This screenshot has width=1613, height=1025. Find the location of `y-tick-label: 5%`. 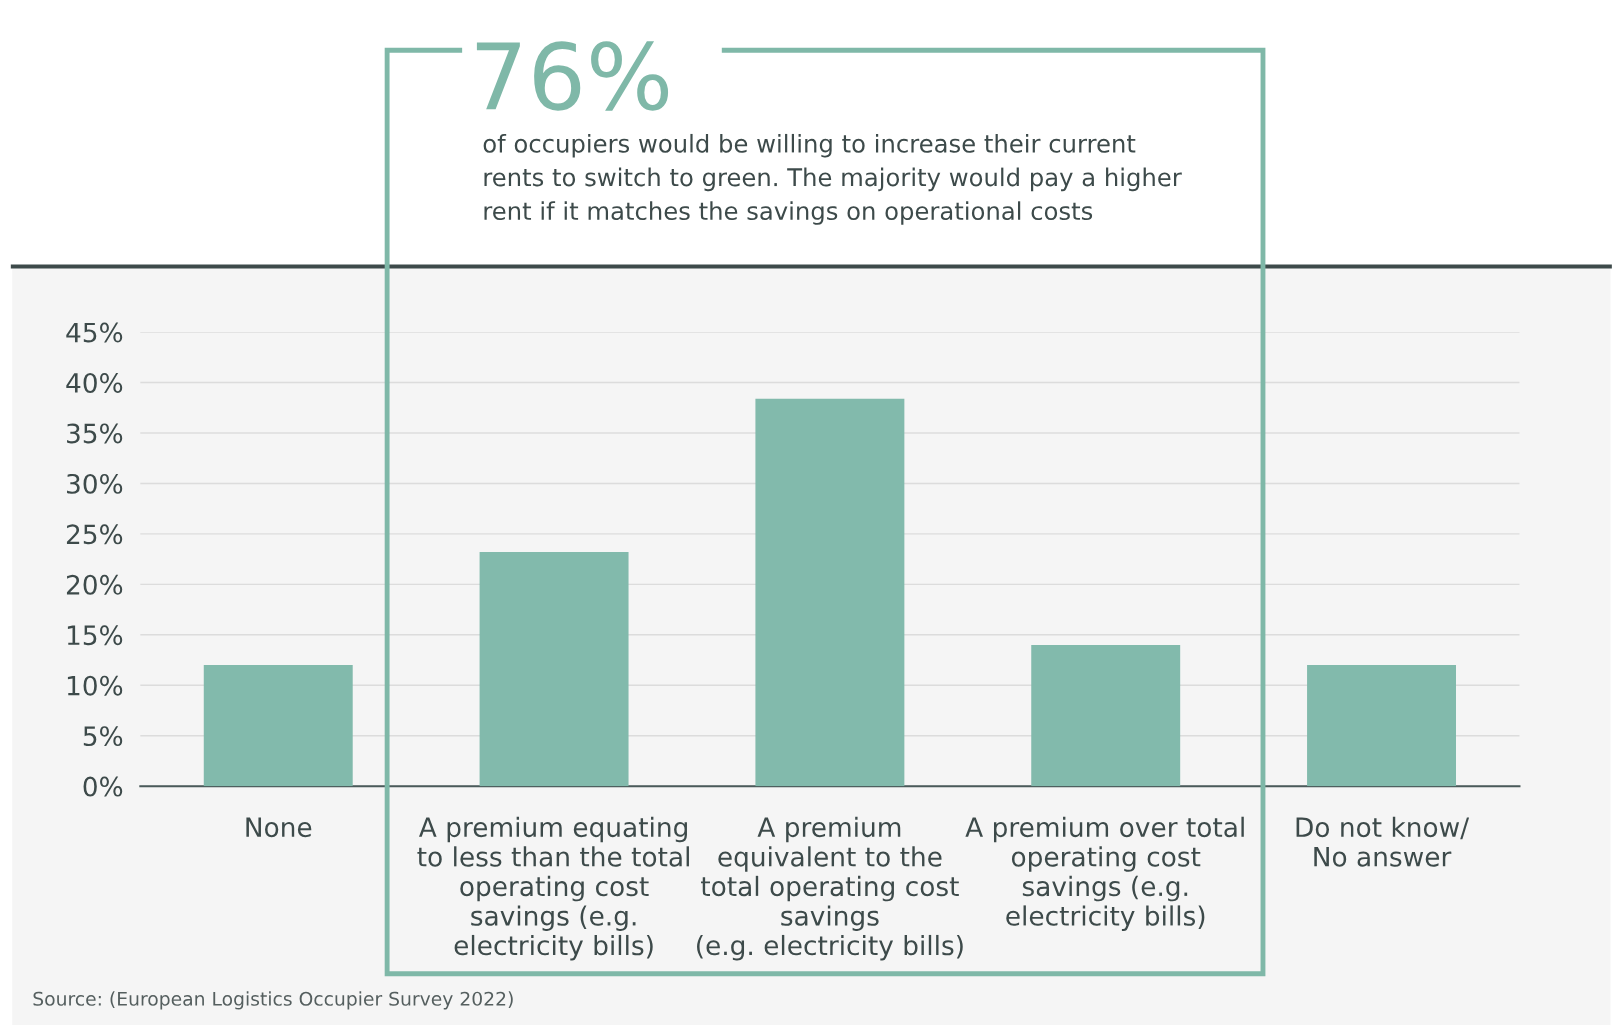

y-tick-label: 5% is located at coordinates (103, 736).